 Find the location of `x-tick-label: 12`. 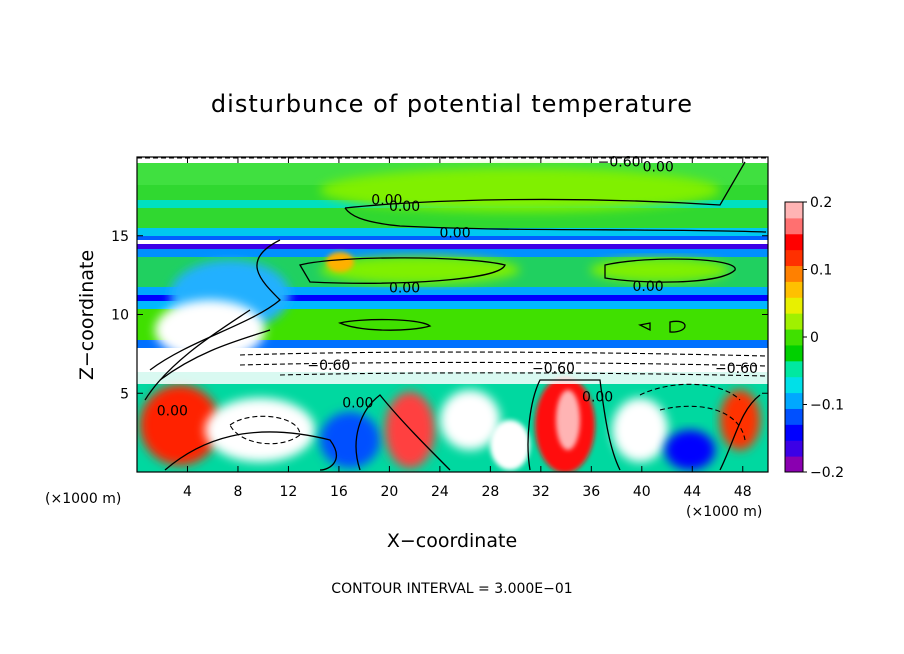

x-tick-label: 12 is located at coordinates (289, 492).